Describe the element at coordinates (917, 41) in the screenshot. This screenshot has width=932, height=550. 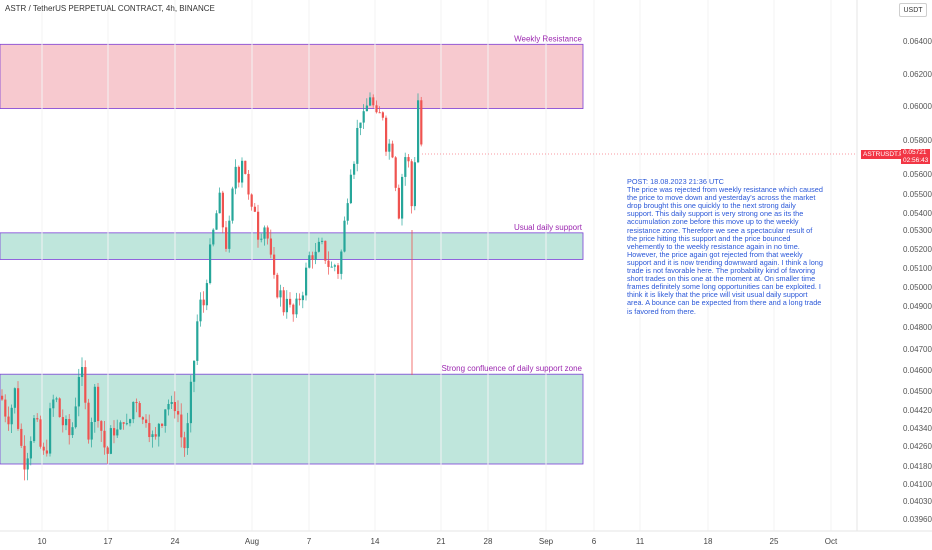
I see `y-tick-0: 0.06400` at that location.